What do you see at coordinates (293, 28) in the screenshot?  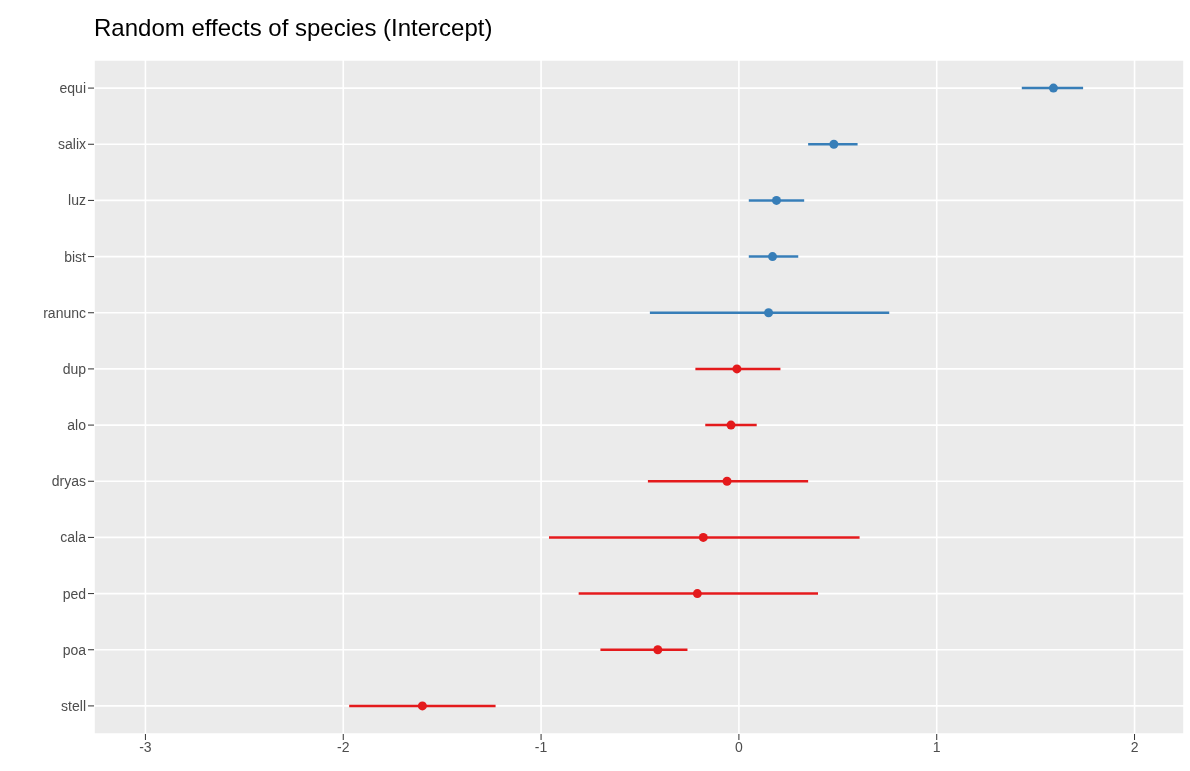 I see `chart-title: Random effects of species (Intercept)` at bounding box center [293, 28].